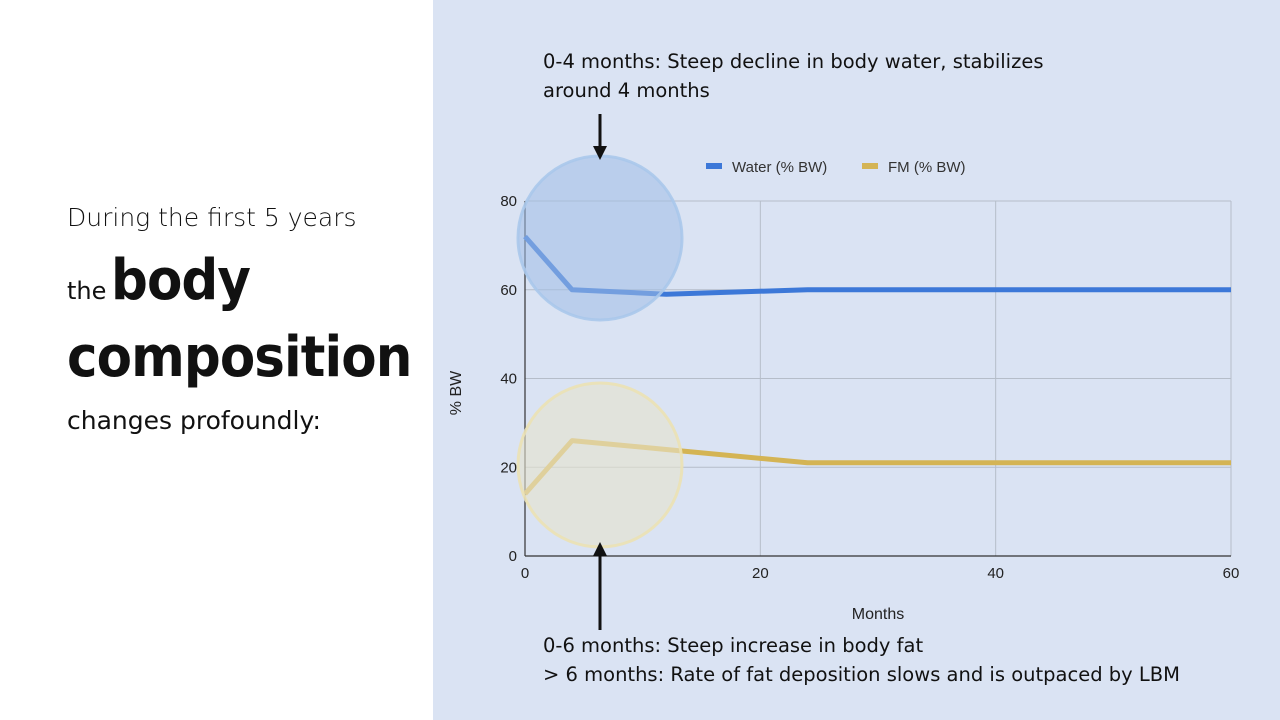  I want to click on legend-label: FM (% BW), so click(926, 167).